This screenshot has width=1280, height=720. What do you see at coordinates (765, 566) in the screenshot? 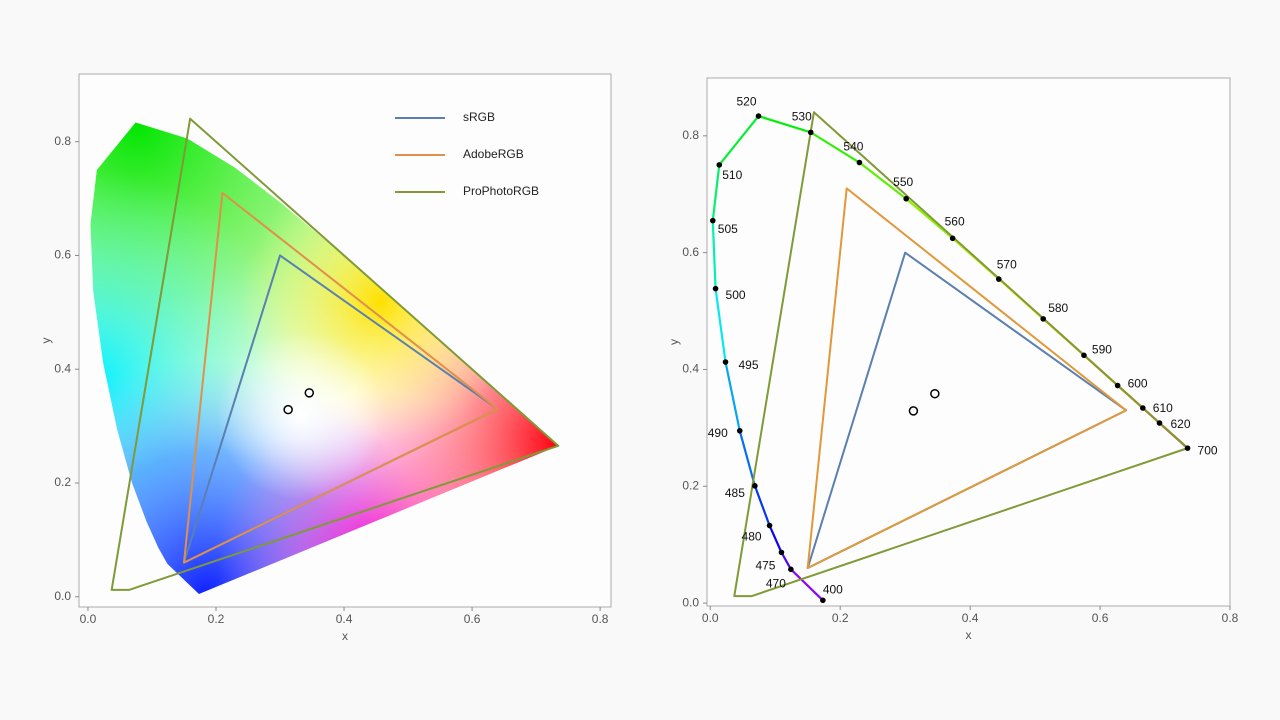
I see `wavelength-label: 475` at bounding box center [765, 566].